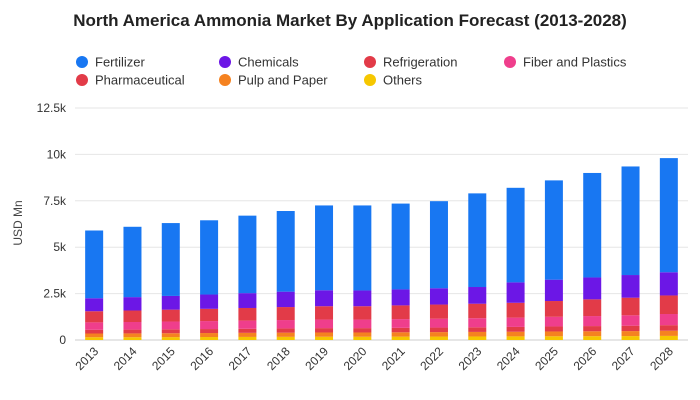  I want to click on y-tick-label: 5k, so click(60, 247).